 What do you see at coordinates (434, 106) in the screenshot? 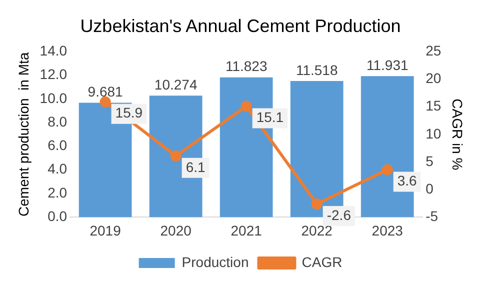
I see `y2-tick-label: 15` at bounding box center [434, 106].